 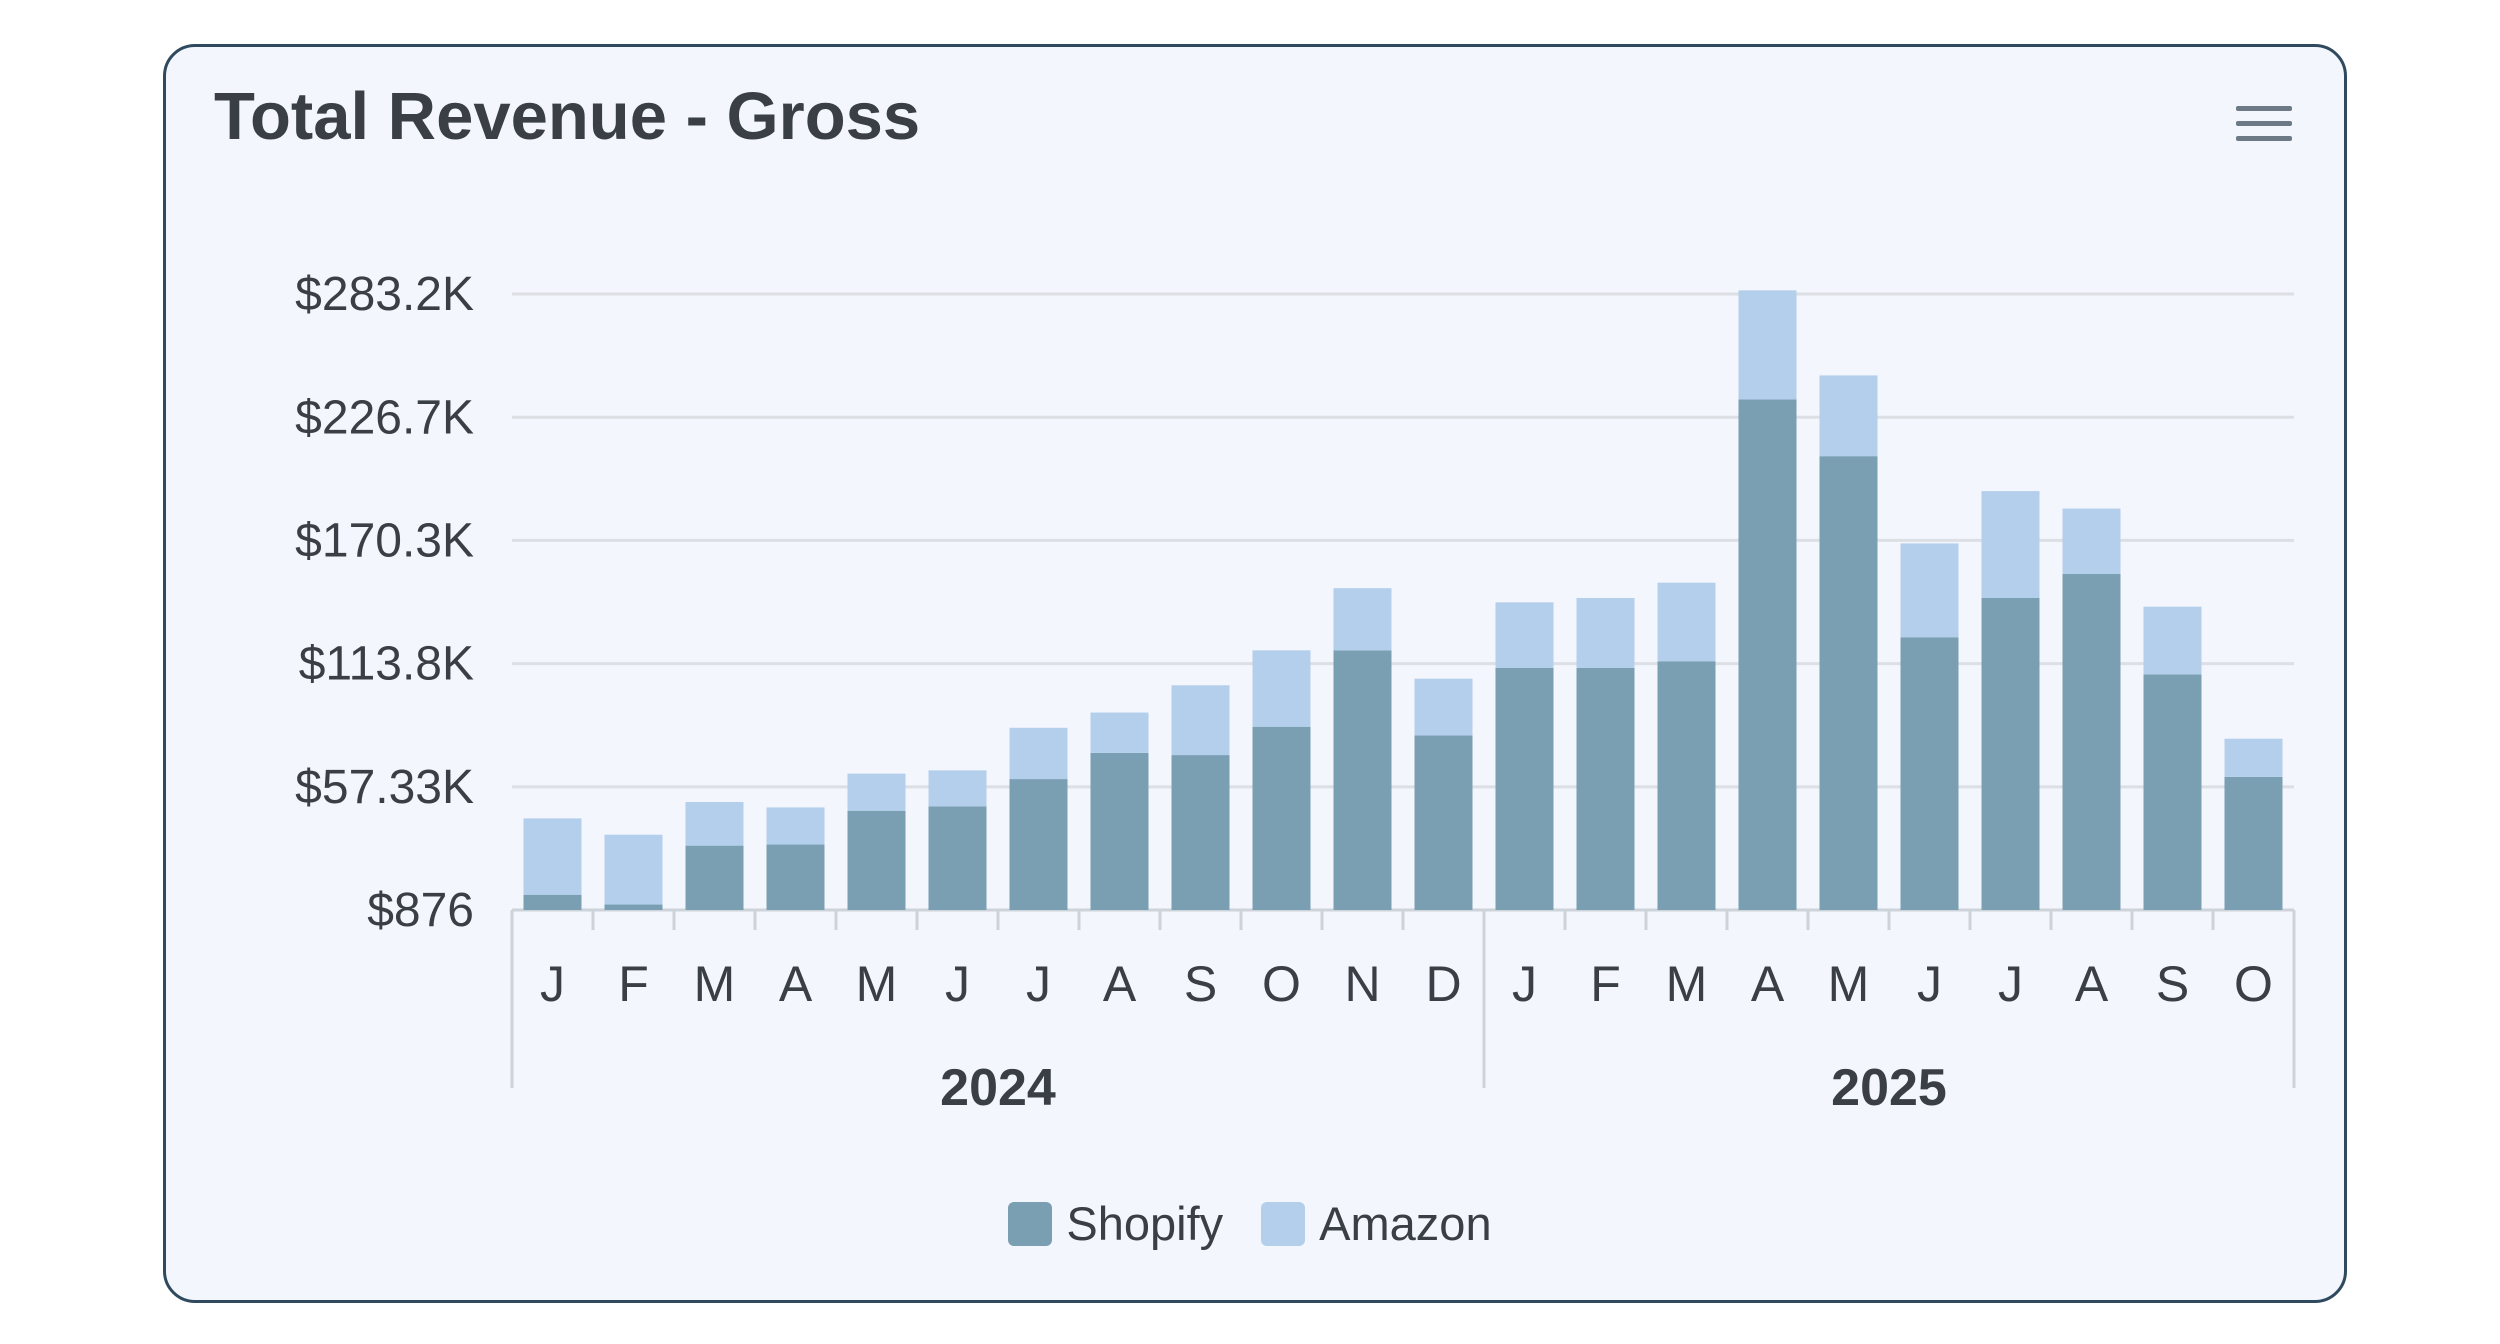 I want to click on legend-swatch-amazon, so click(x=1283, y=1223).